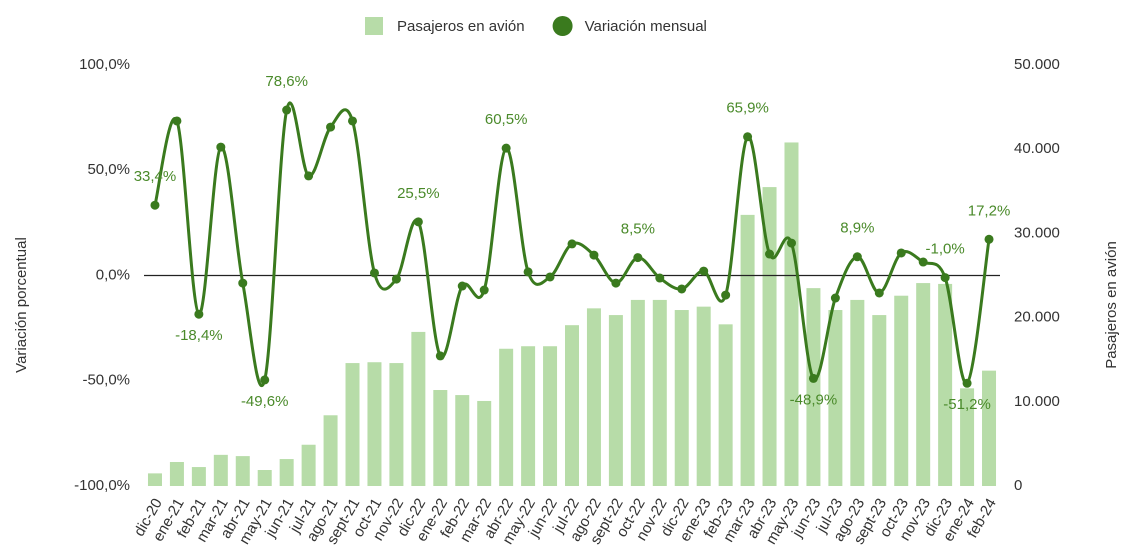 The height and width of the screenshot is (553, 1121). Describe the element at coordinates (286, 81) in the screenshot. I see `data-label: 78,6%` at that location.